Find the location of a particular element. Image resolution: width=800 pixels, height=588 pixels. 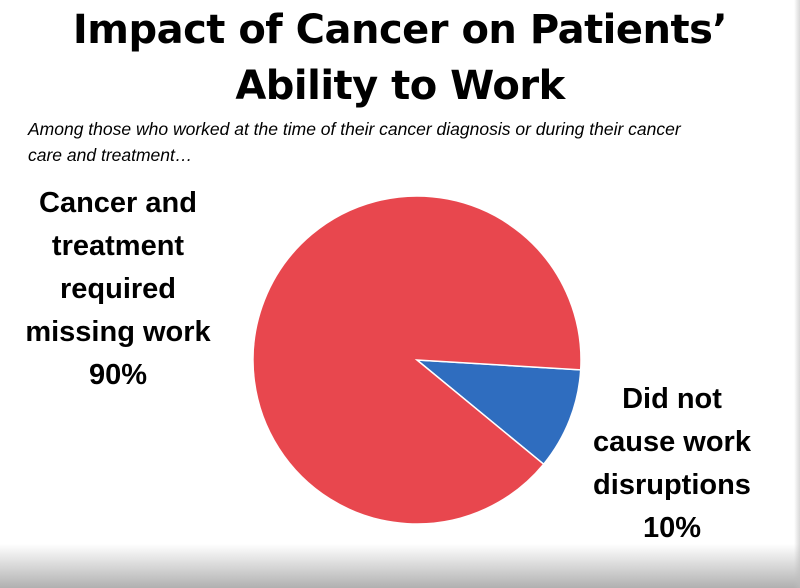

bottom-shadow-bar is located at coordinates (400, 566).